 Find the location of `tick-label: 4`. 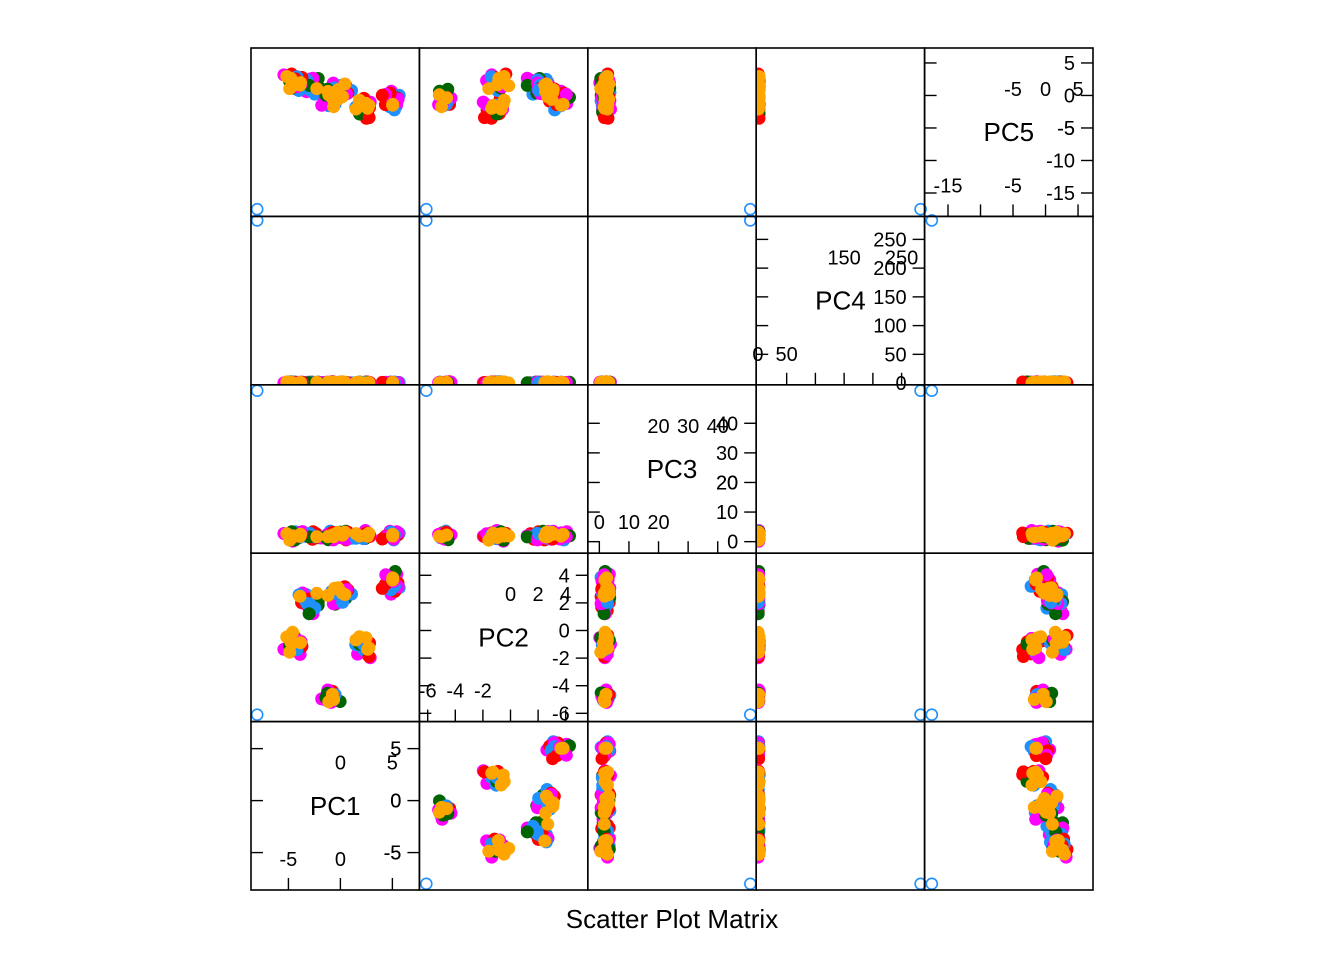

tick-label: 4 is located at coordinates (565, 595).